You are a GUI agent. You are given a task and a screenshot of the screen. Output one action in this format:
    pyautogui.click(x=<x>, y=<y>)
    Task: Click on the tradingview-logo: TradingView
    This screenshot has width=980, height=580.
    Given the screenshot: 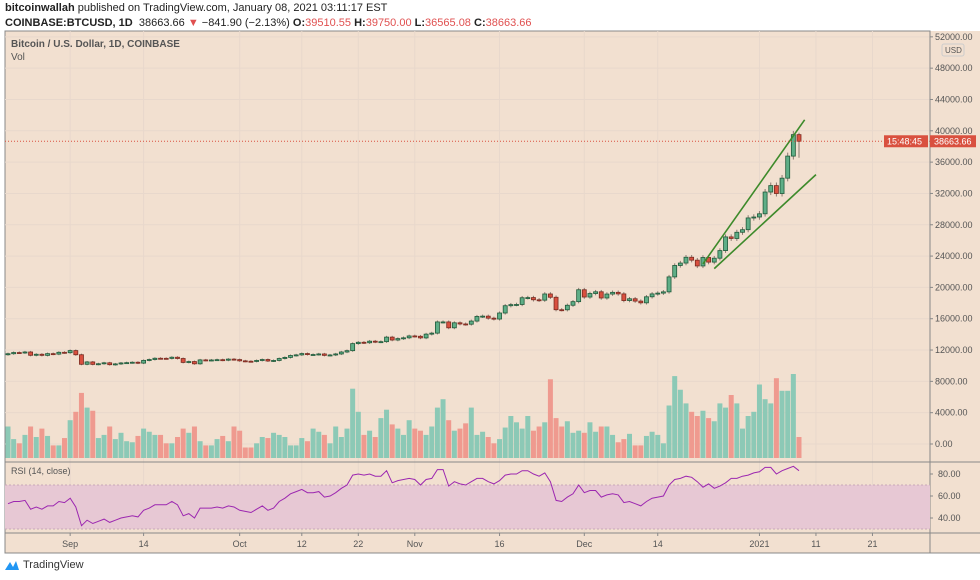 What is the action you would take?
    pyautogui.click(x=44, y=565)
    